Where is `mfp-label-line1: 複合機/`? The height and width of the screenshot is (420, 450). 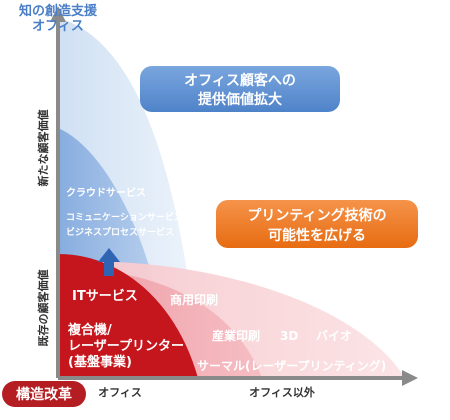 mfp-label-line1: 複合機/ is located at coordinates (89, 330).